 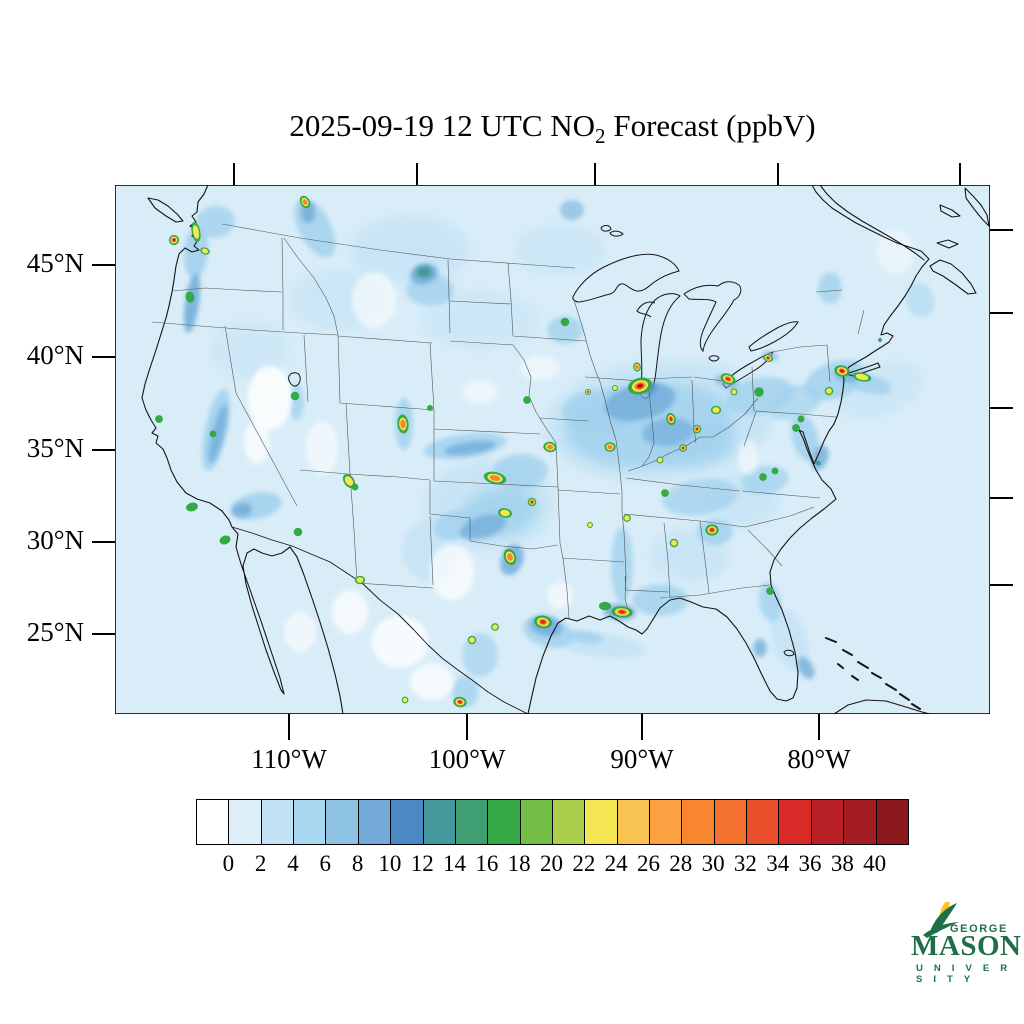 I want to click on us-mexico-border, so click(x=380, y=620).